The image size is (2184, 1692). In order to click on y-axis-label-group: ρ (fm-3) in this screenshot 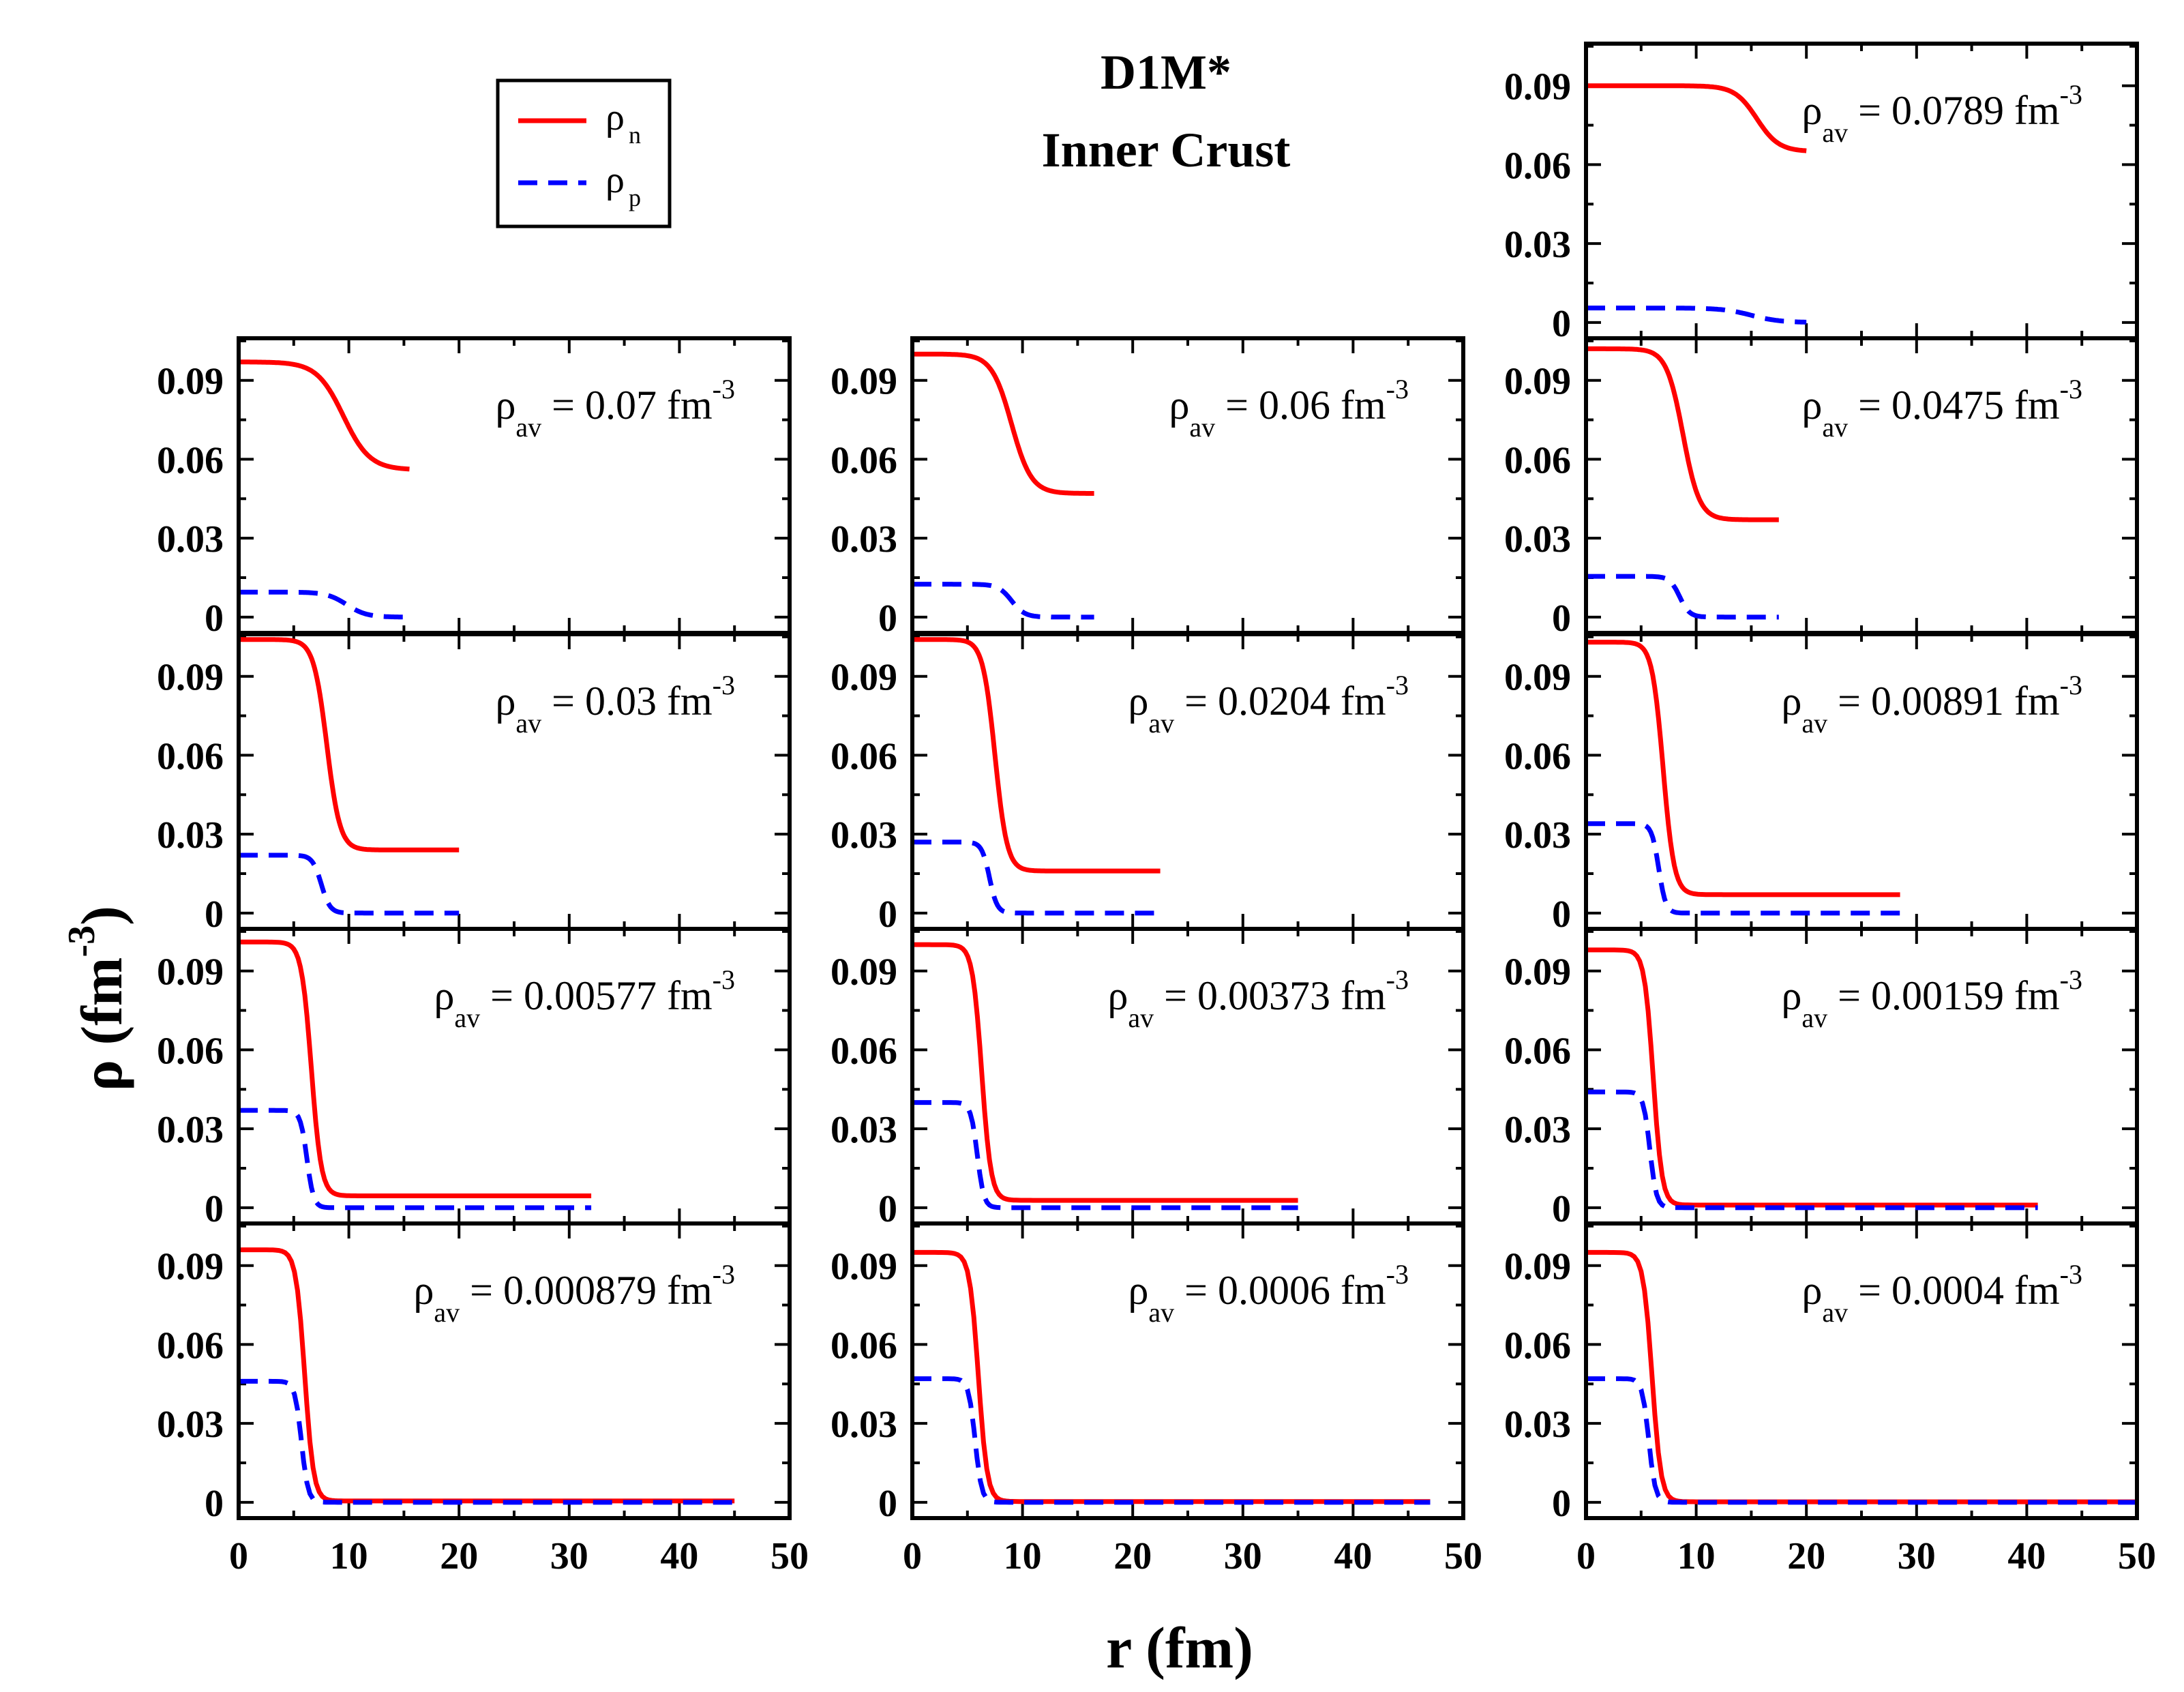, I will do `click(97, 998)`.